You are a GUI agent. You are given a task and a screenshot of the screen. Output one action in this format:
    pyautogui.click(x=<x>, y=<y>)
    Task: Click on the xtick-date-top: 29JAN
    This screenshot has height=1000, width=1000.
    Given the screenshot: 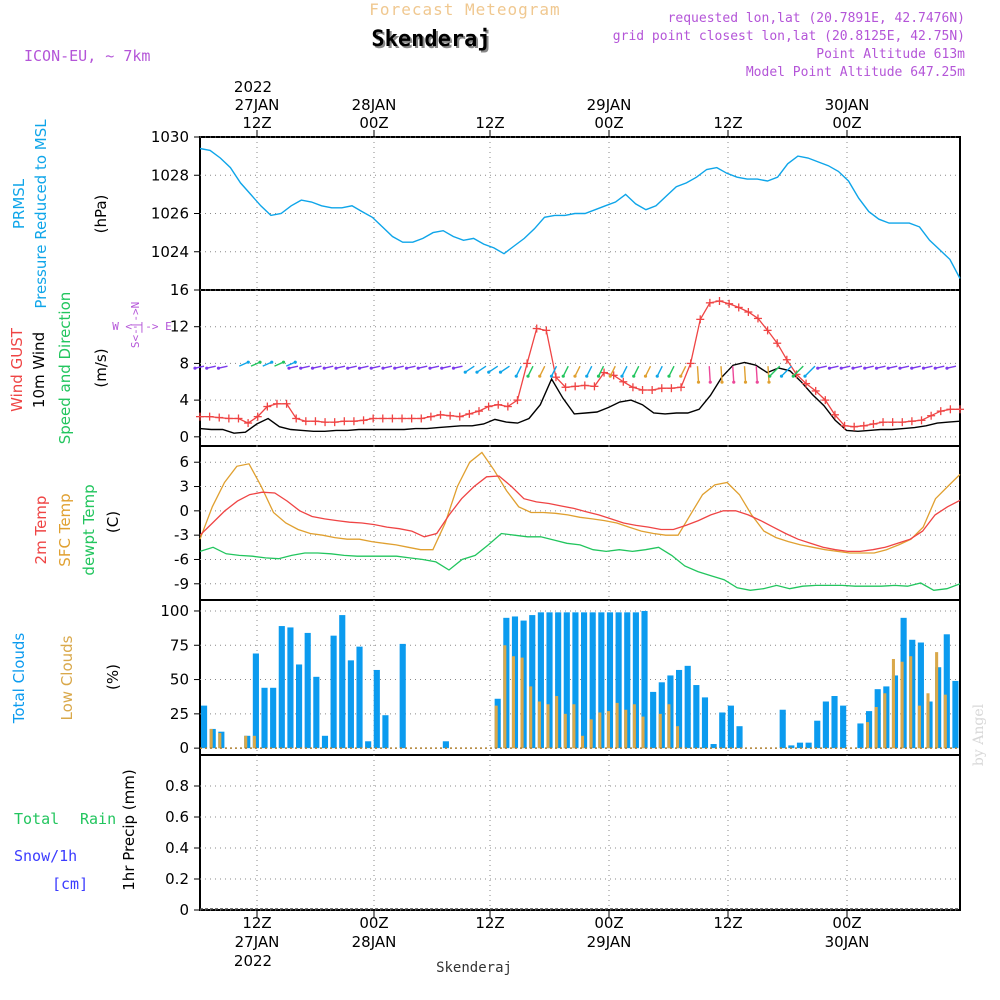 What is the action you would take?
    pyautogui.click(x=609, y=105)
    